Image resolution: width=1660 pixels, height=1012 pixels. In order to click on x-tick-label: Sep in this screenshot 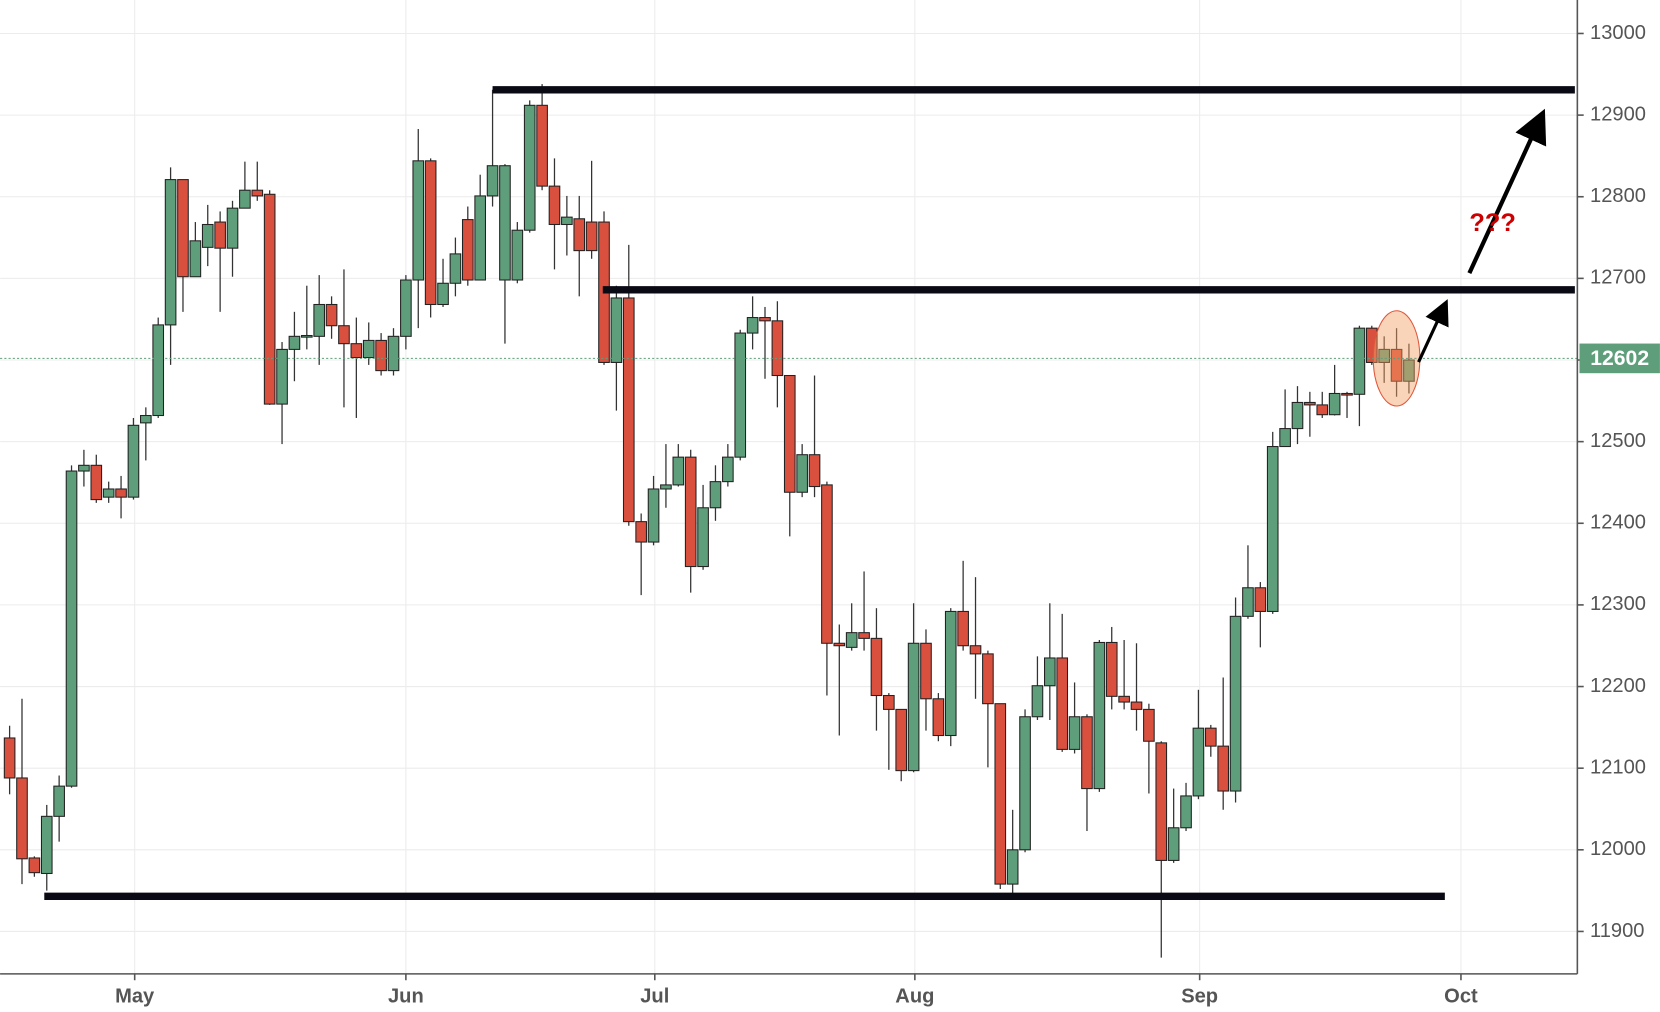, I will do `click(1199, 996)`.